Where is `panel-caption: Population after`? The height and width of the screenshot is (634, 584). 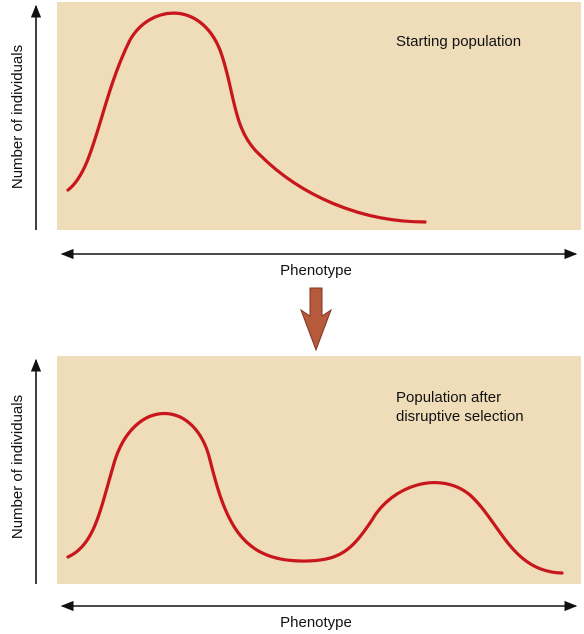
panel-caption: Population after is located at coordinates (448, 397).